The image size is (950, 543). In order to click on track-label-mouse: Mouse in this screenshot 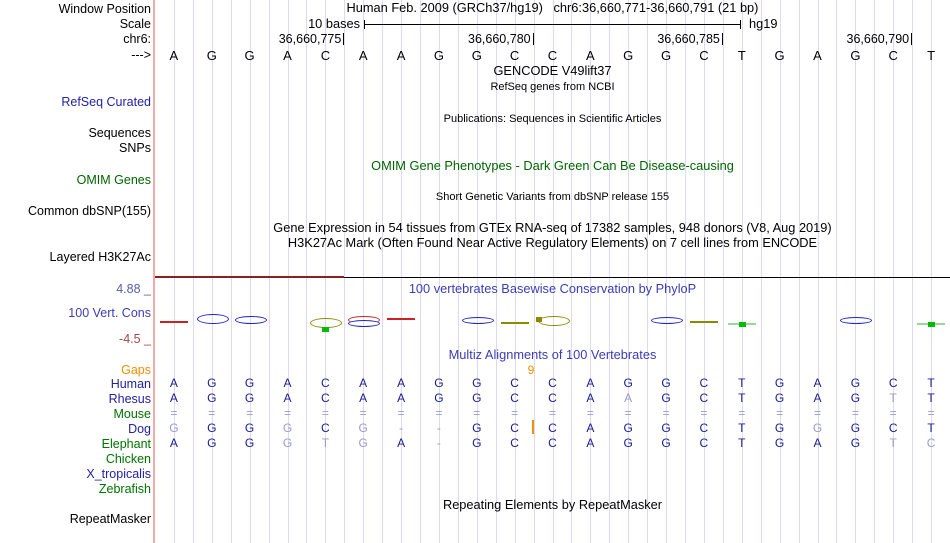, I will do `click(132, 414)`.